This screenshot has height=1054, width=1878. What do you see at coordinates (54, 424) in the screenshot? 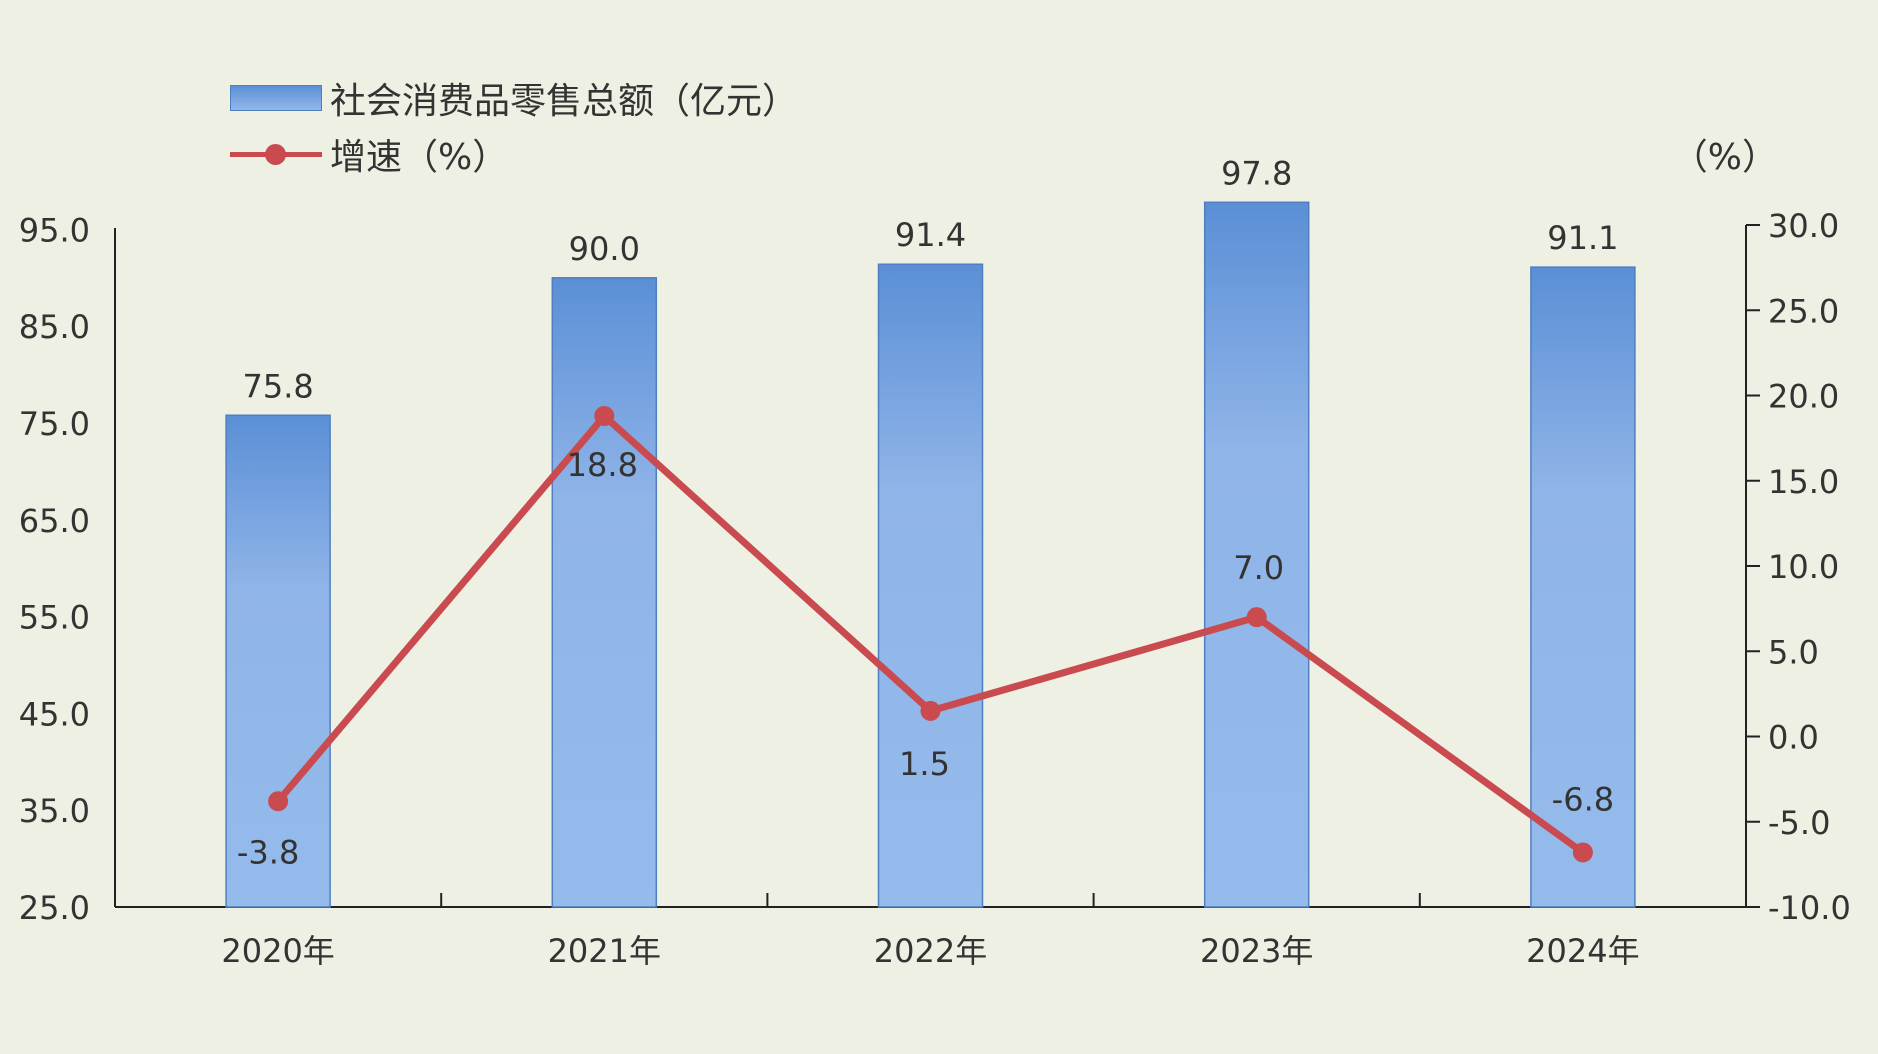
I see `left-tick-label: 75.0` at bounding box center [54, 424].